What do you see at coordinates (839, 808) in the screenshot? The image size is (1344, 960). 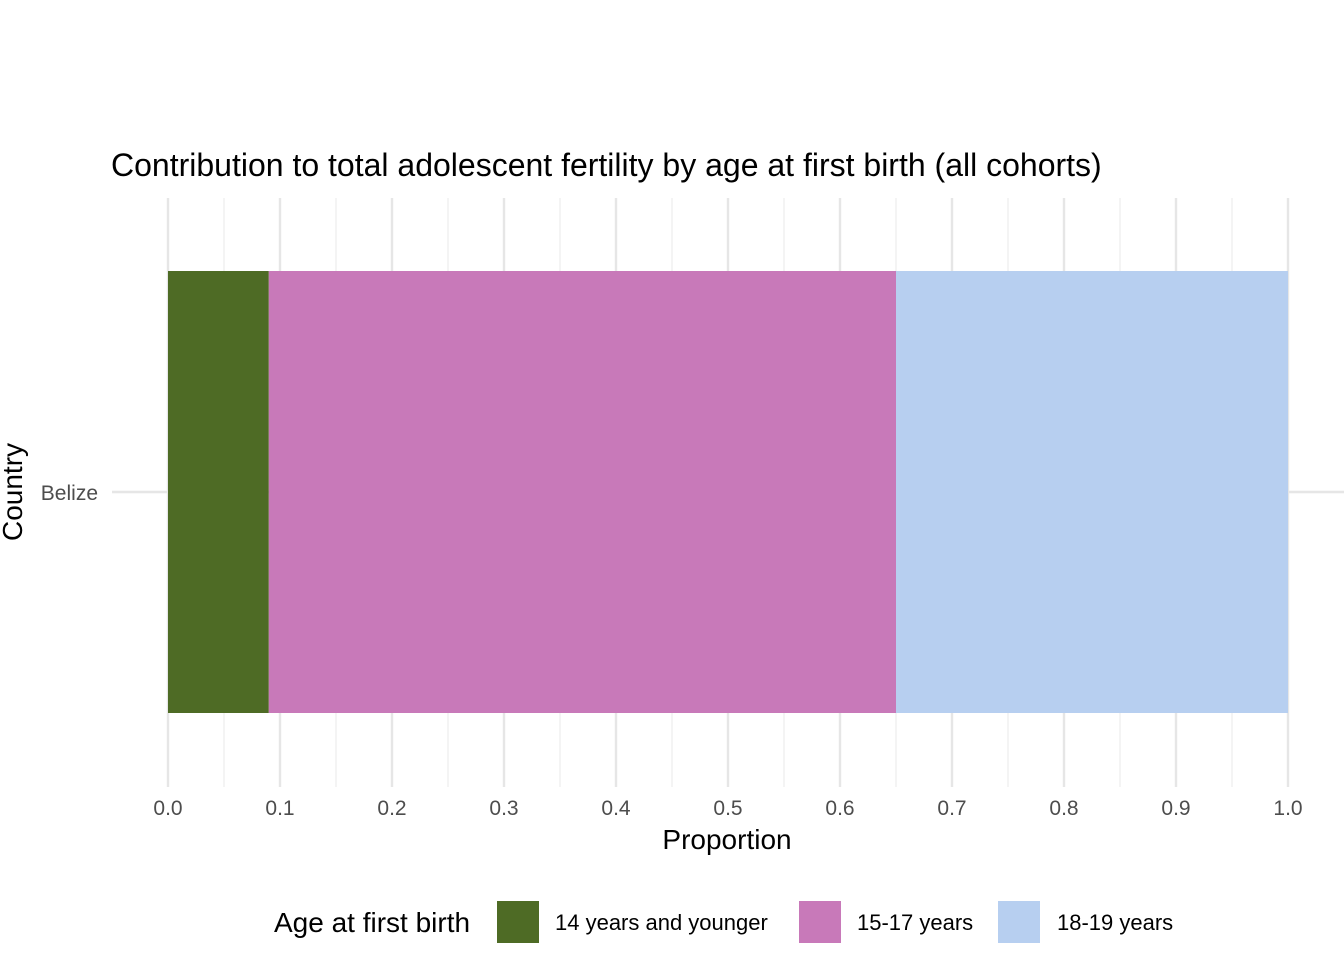 I see `x-tick-label: 0.6` at bounding box center [839, 808].